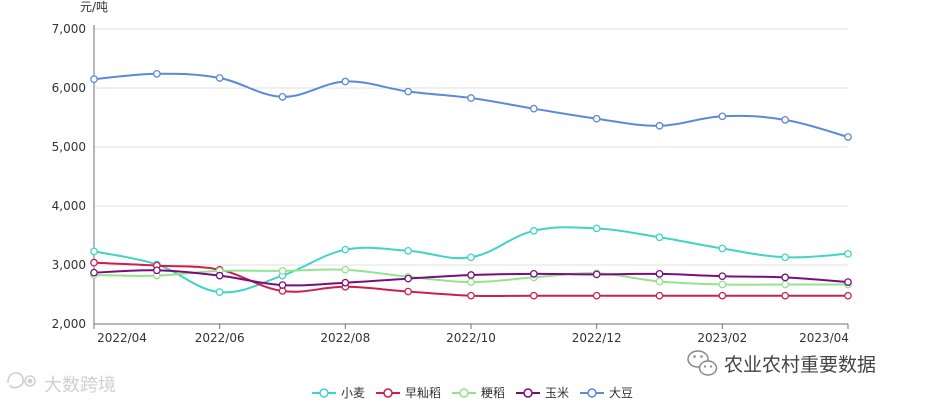  I want to click on x-tick-label: 2022/06, so click(220, 338).